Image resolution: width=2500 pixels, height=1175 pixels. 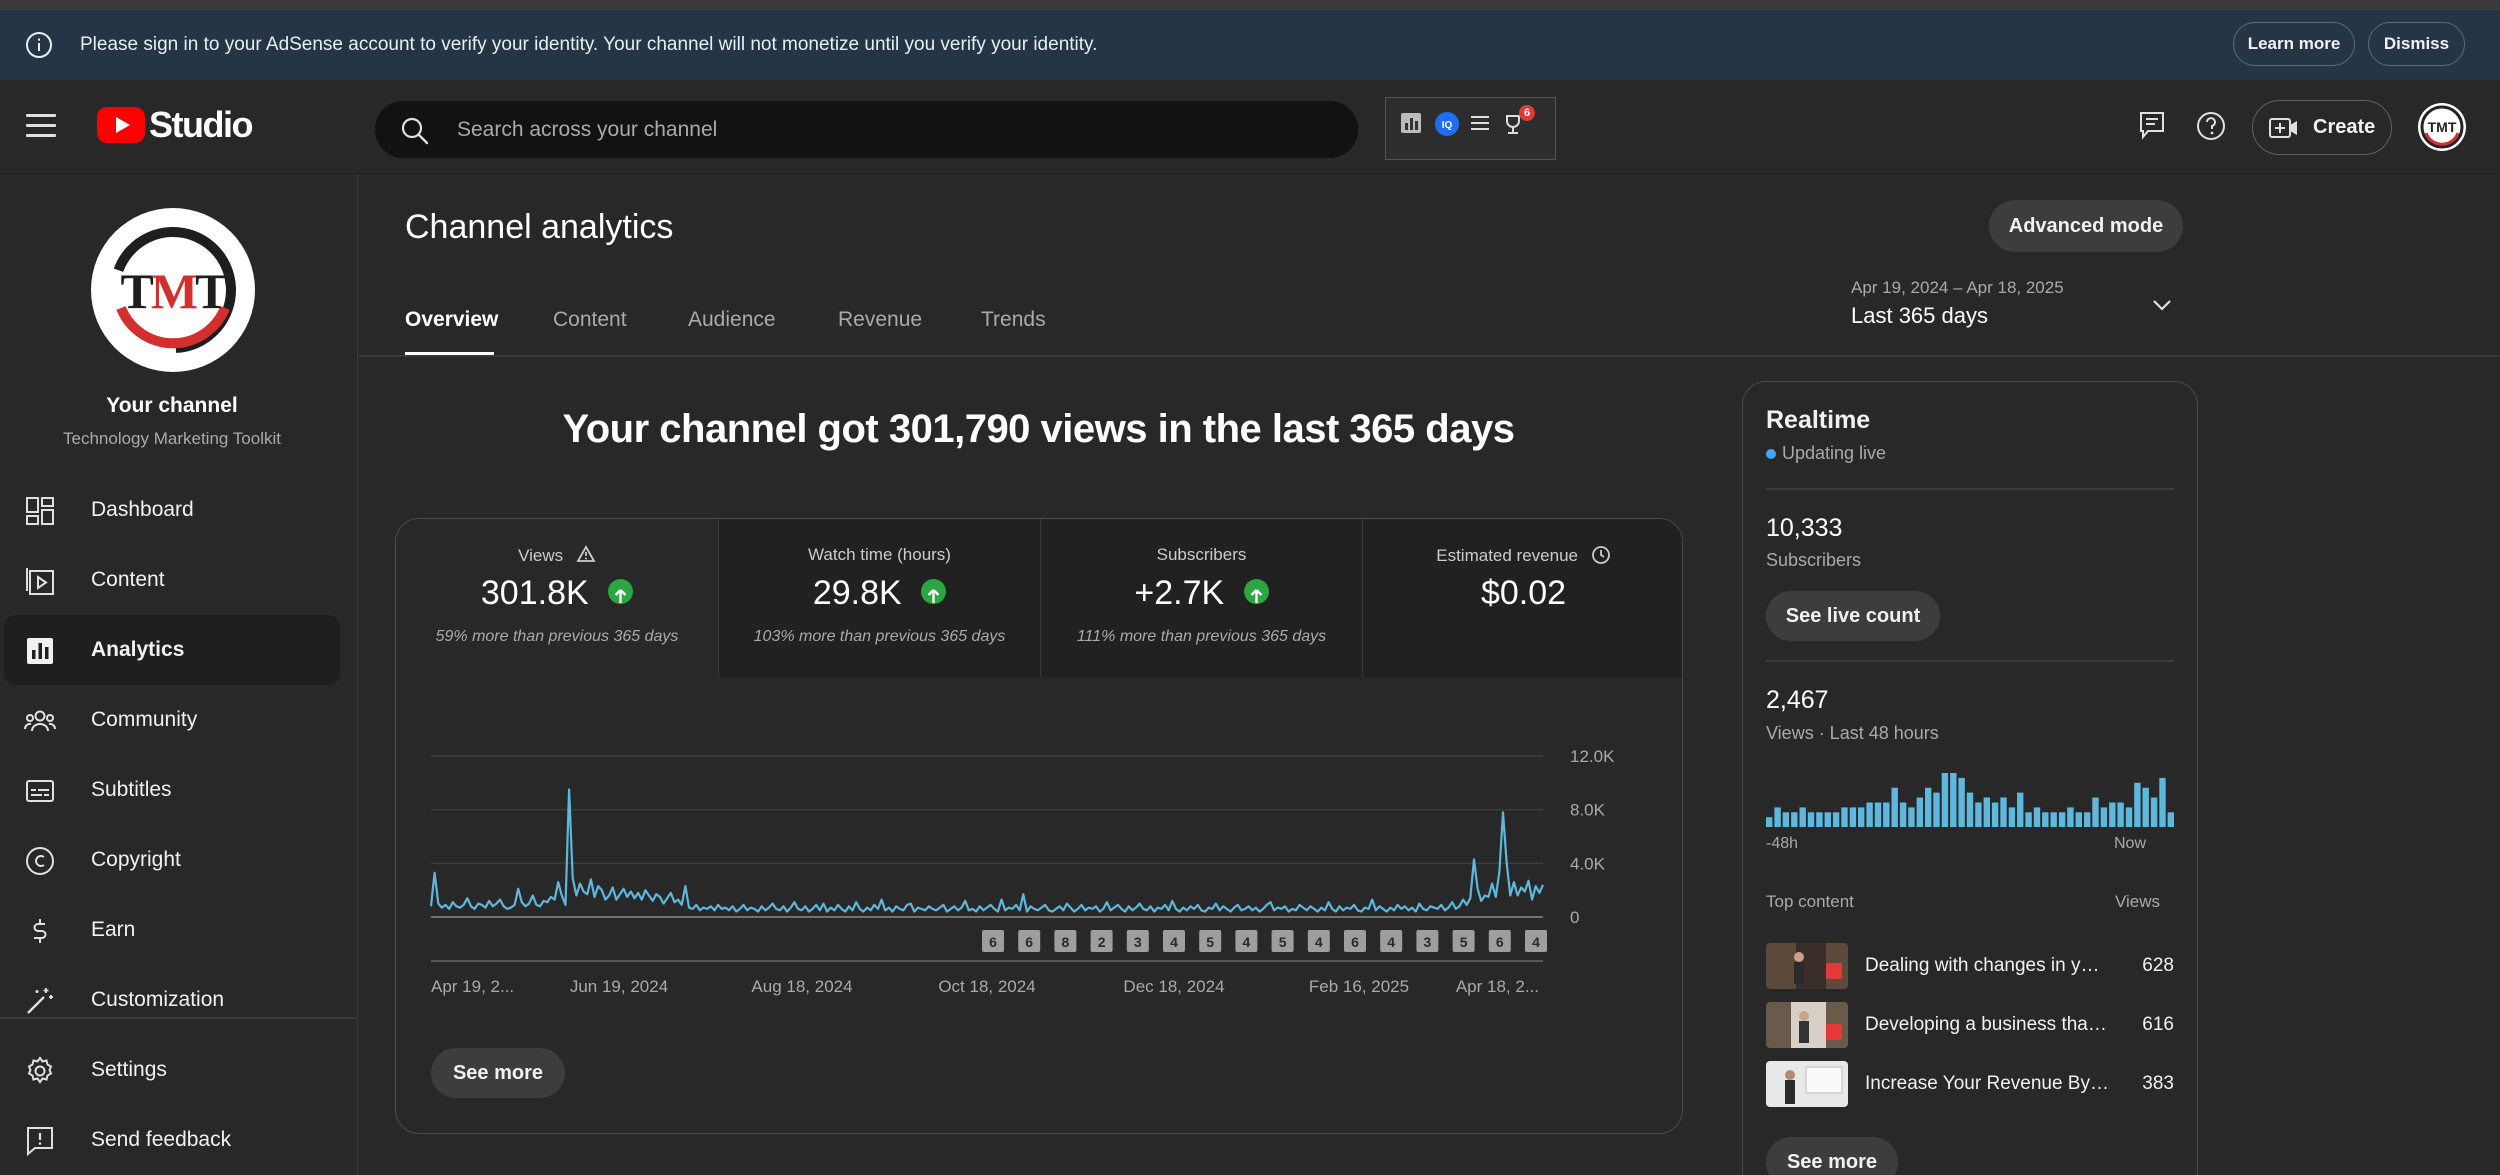 What do you see at coordinates (172, 405) in the screenshot?
I see `channel-name: Your channel` at bounding box center [172, 405].